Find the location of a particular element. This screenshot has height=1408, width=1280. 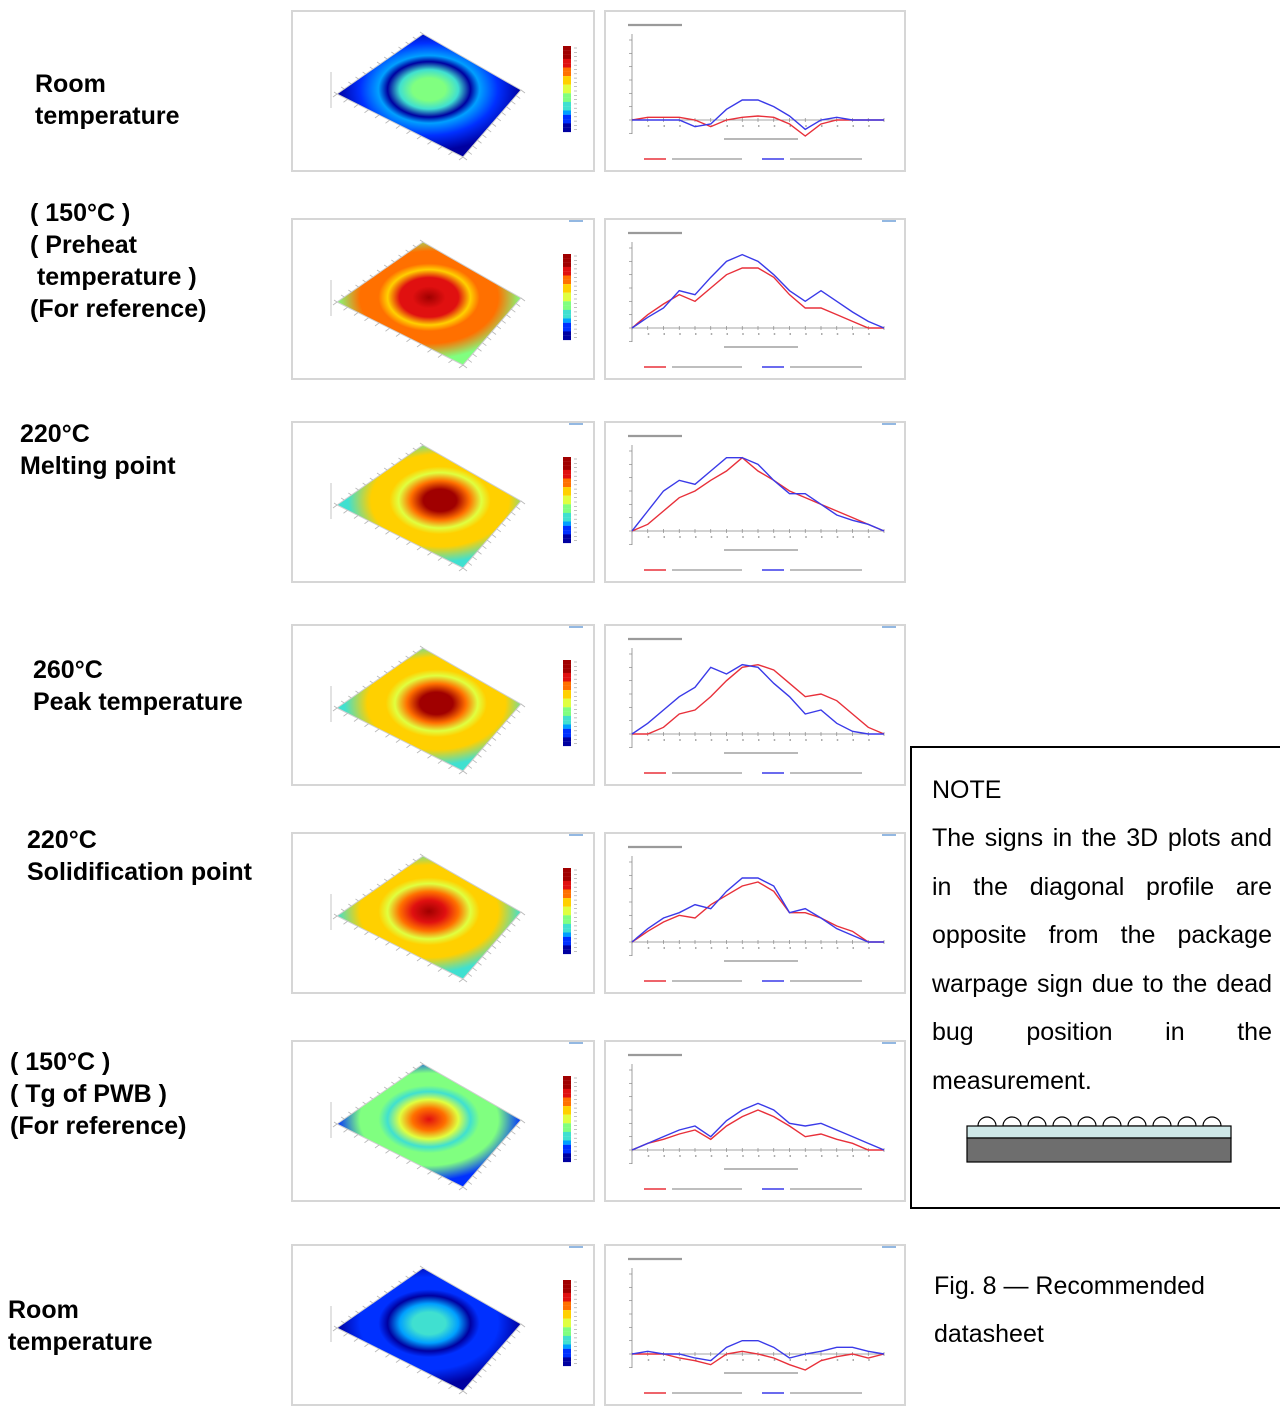

row-label: 220°C Solidification point is located at coordinates (139, 856).